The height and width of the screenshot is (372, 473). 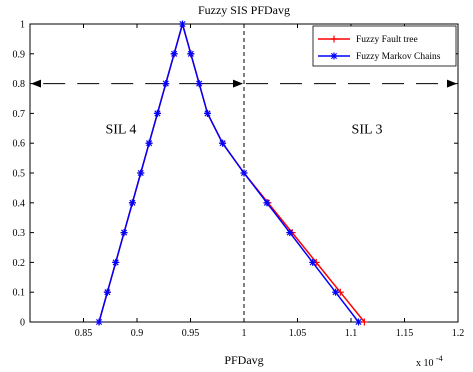 I want to click on legend-entry-markov-chains: Fuzzy Markov Chains, so click(x=379, y=57).